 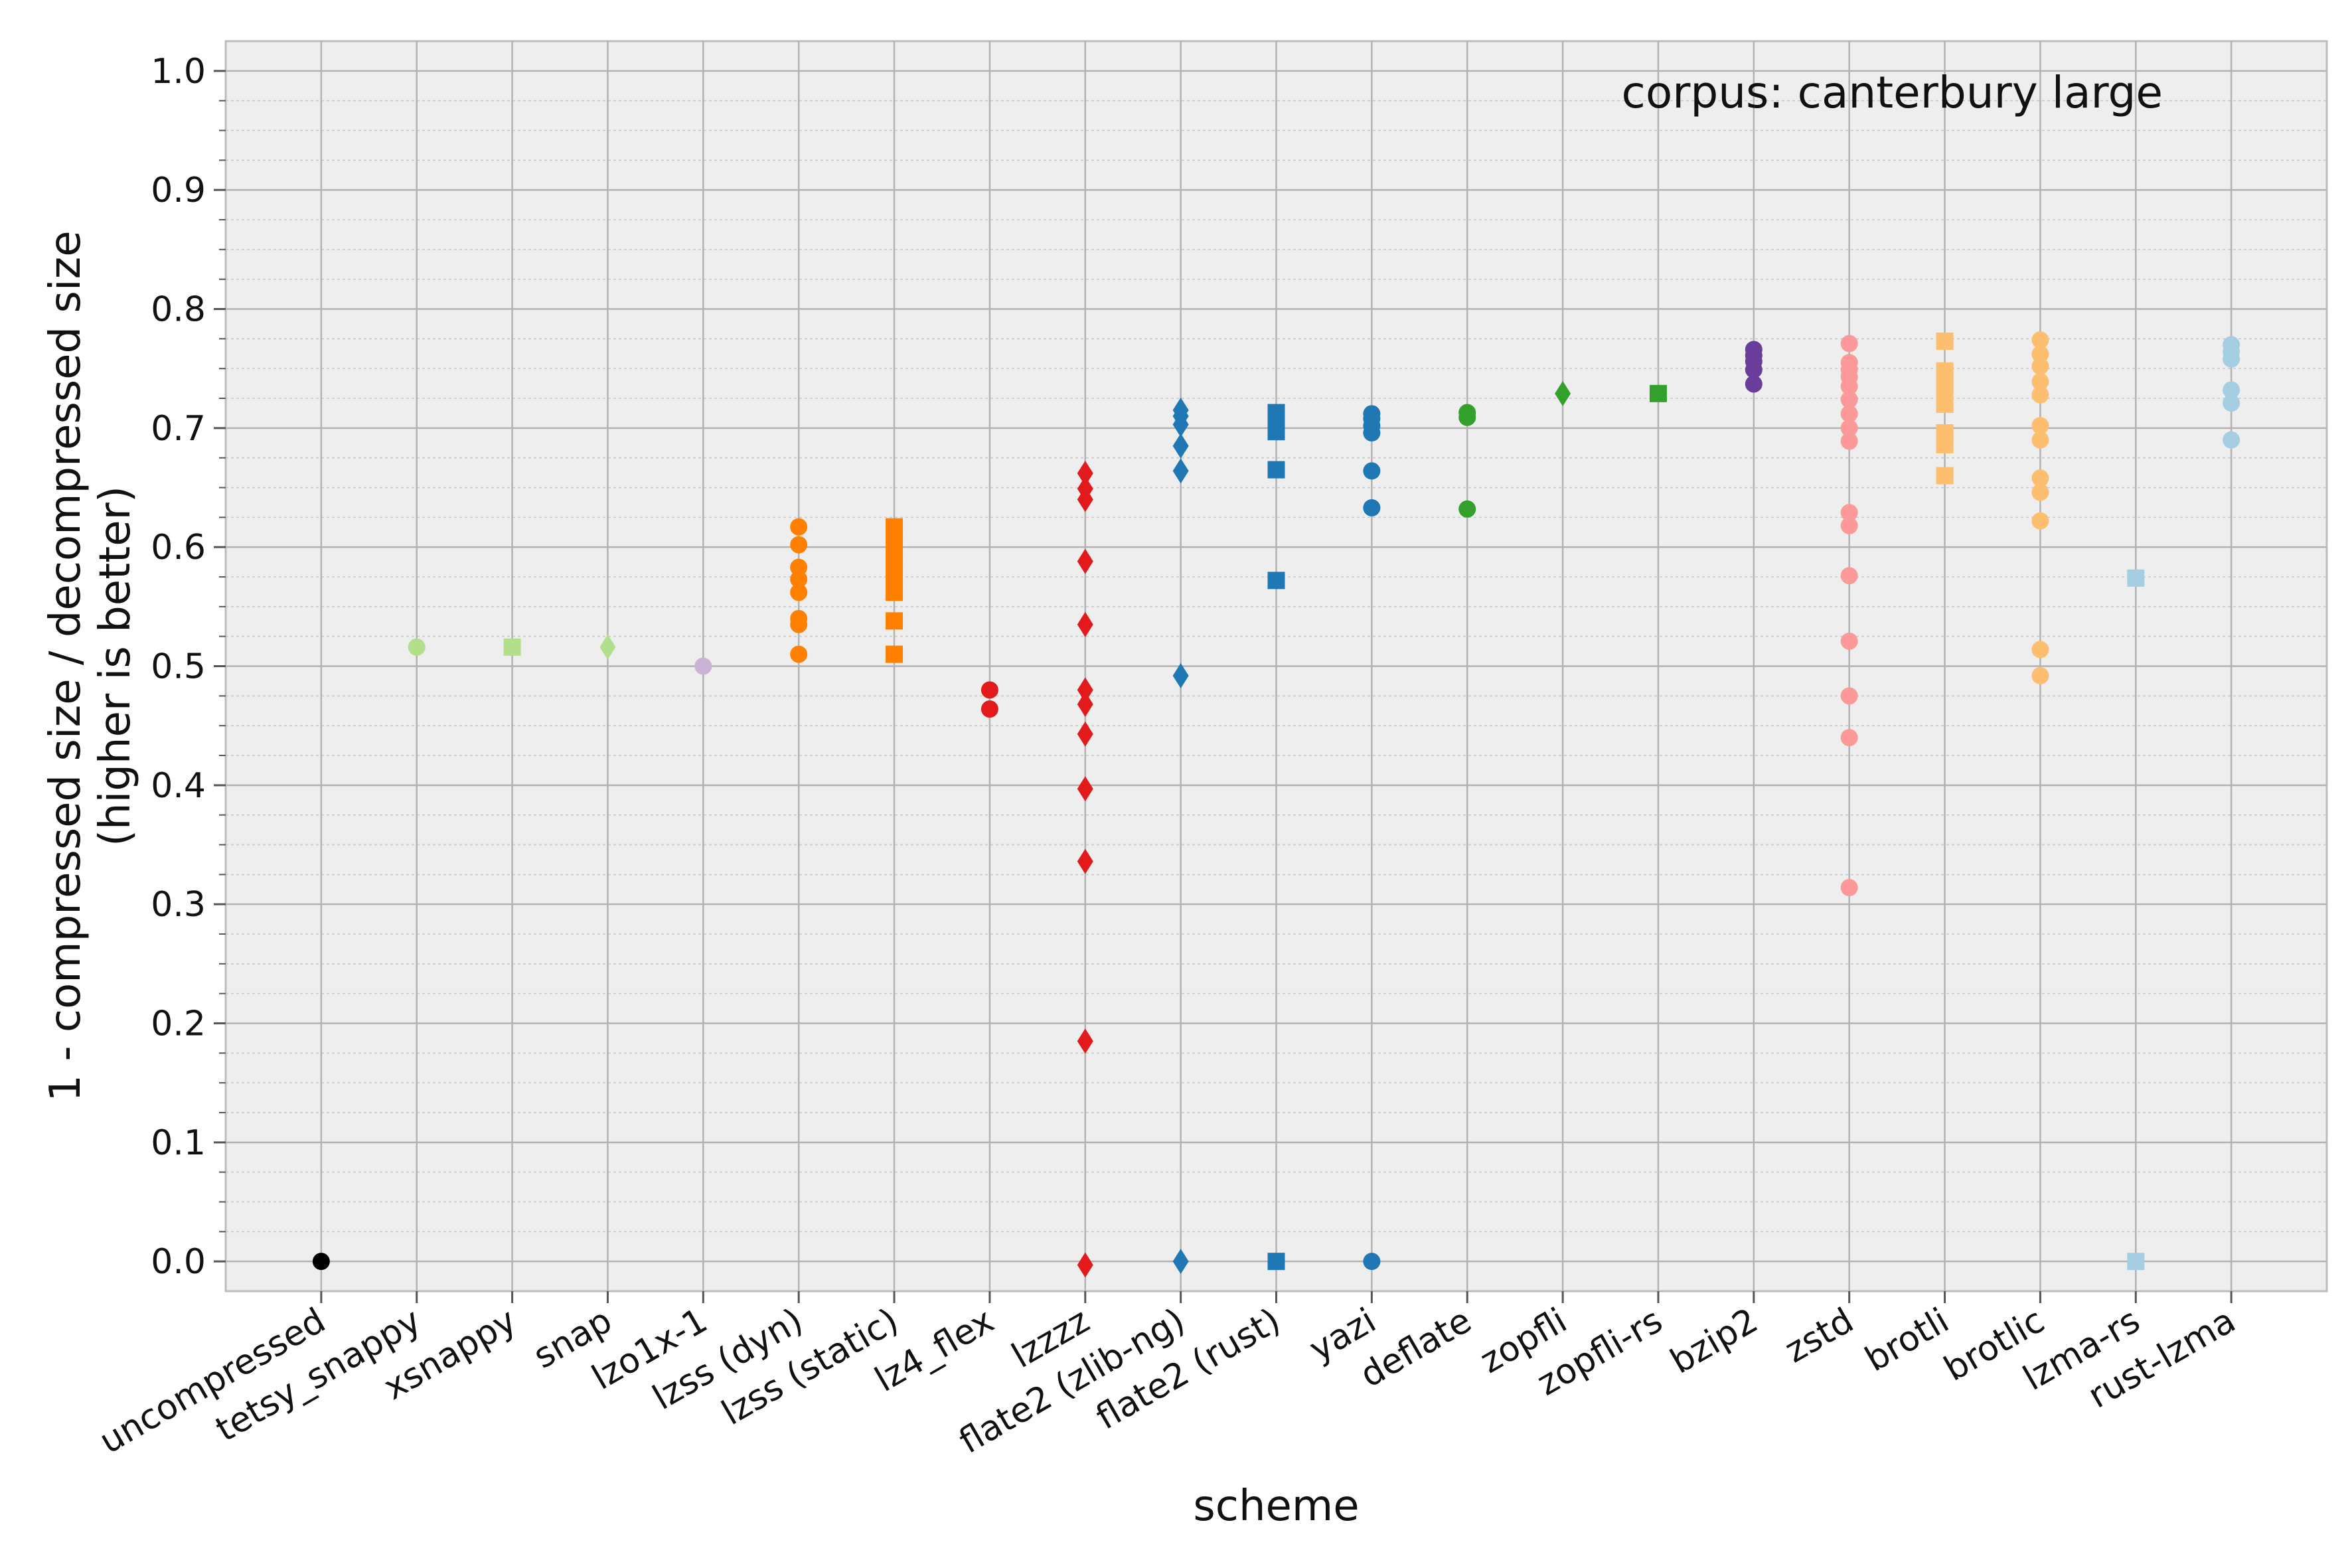 What do you see at coordinates (179, 429) in the screenshot?
I see `y-tick-label: 0.7` at bounding box center [179, 429].